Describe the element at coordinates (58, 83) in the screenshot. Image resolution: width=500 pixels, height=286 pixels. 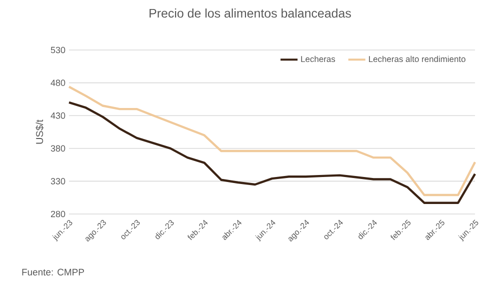
I see `y-tick-label: 480` at that location.